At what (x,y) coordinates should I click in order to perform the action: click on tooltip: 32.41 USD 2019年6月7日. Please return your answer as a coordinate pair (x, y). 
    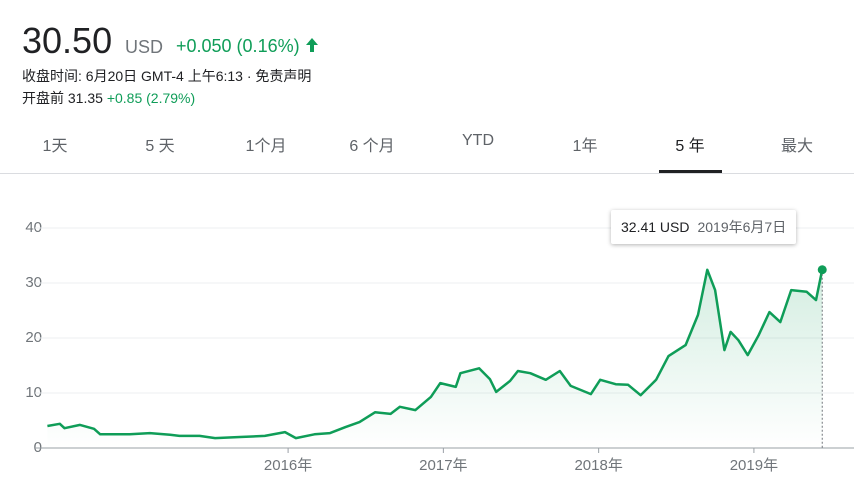
    Looking at the image, I should click on (704, 227).